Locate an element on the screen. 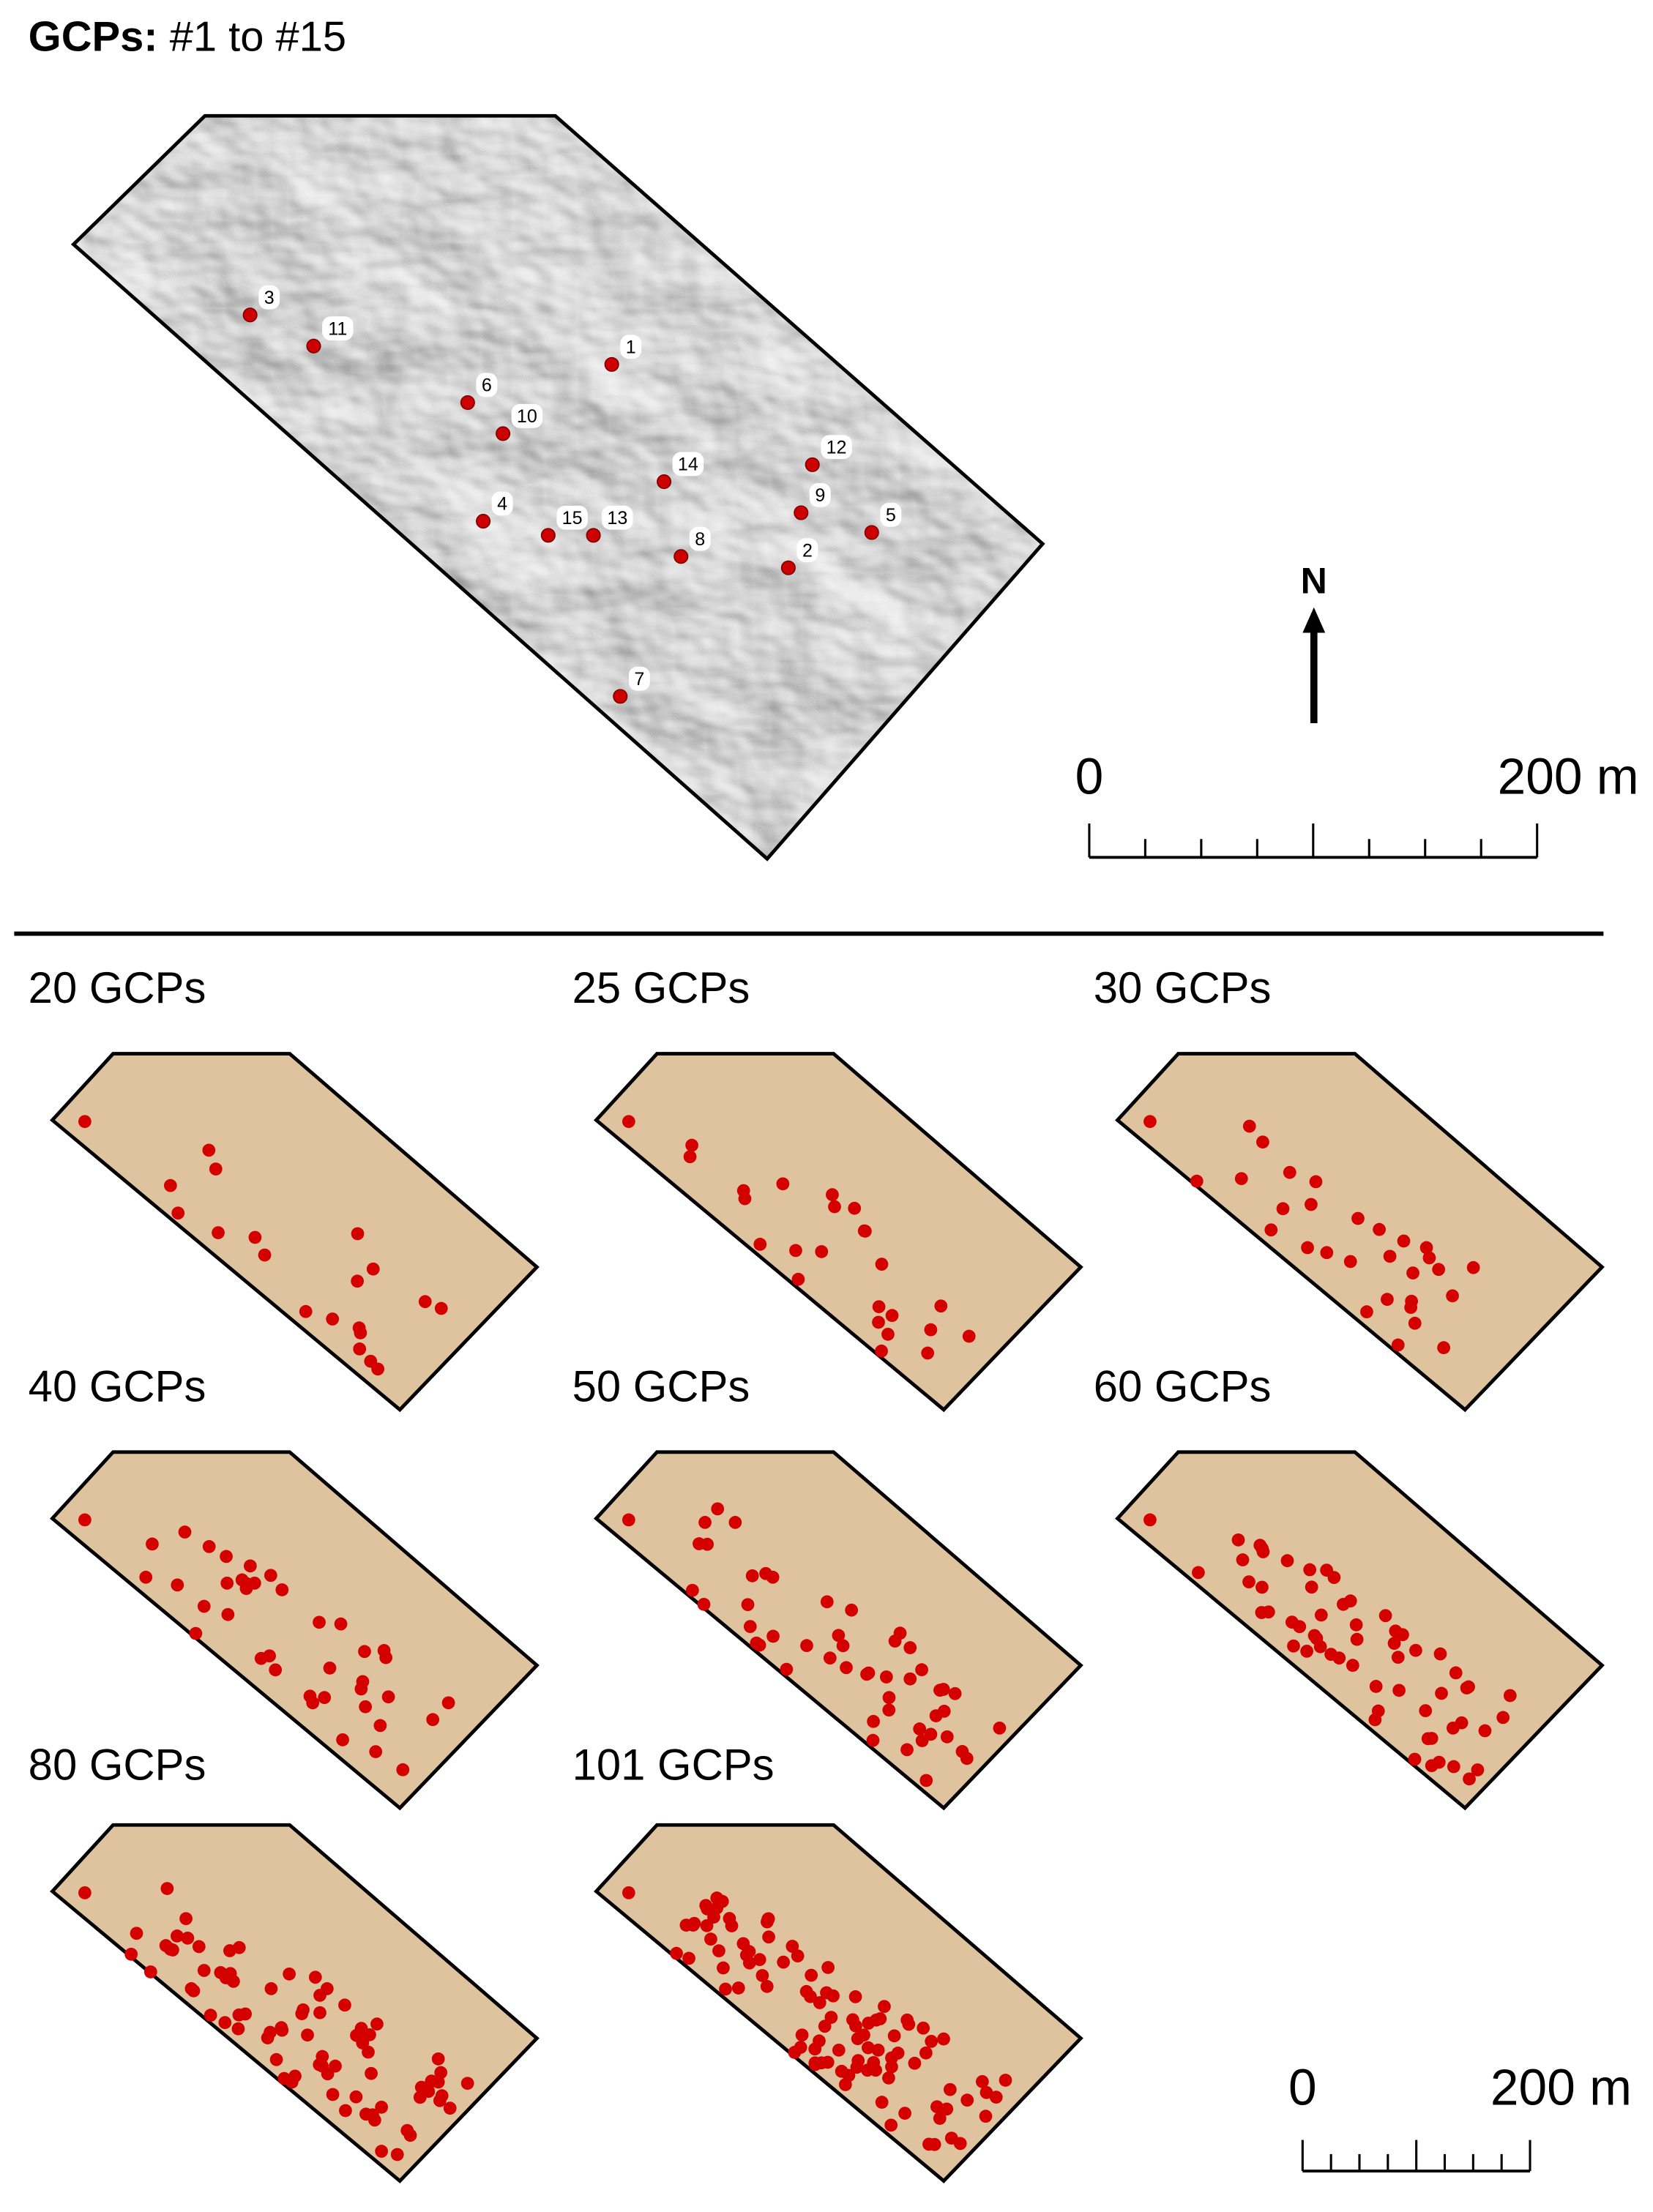 This screenshot has width=1653, height=2212. gcp-label: 3 is located at coordinates (269, 298).